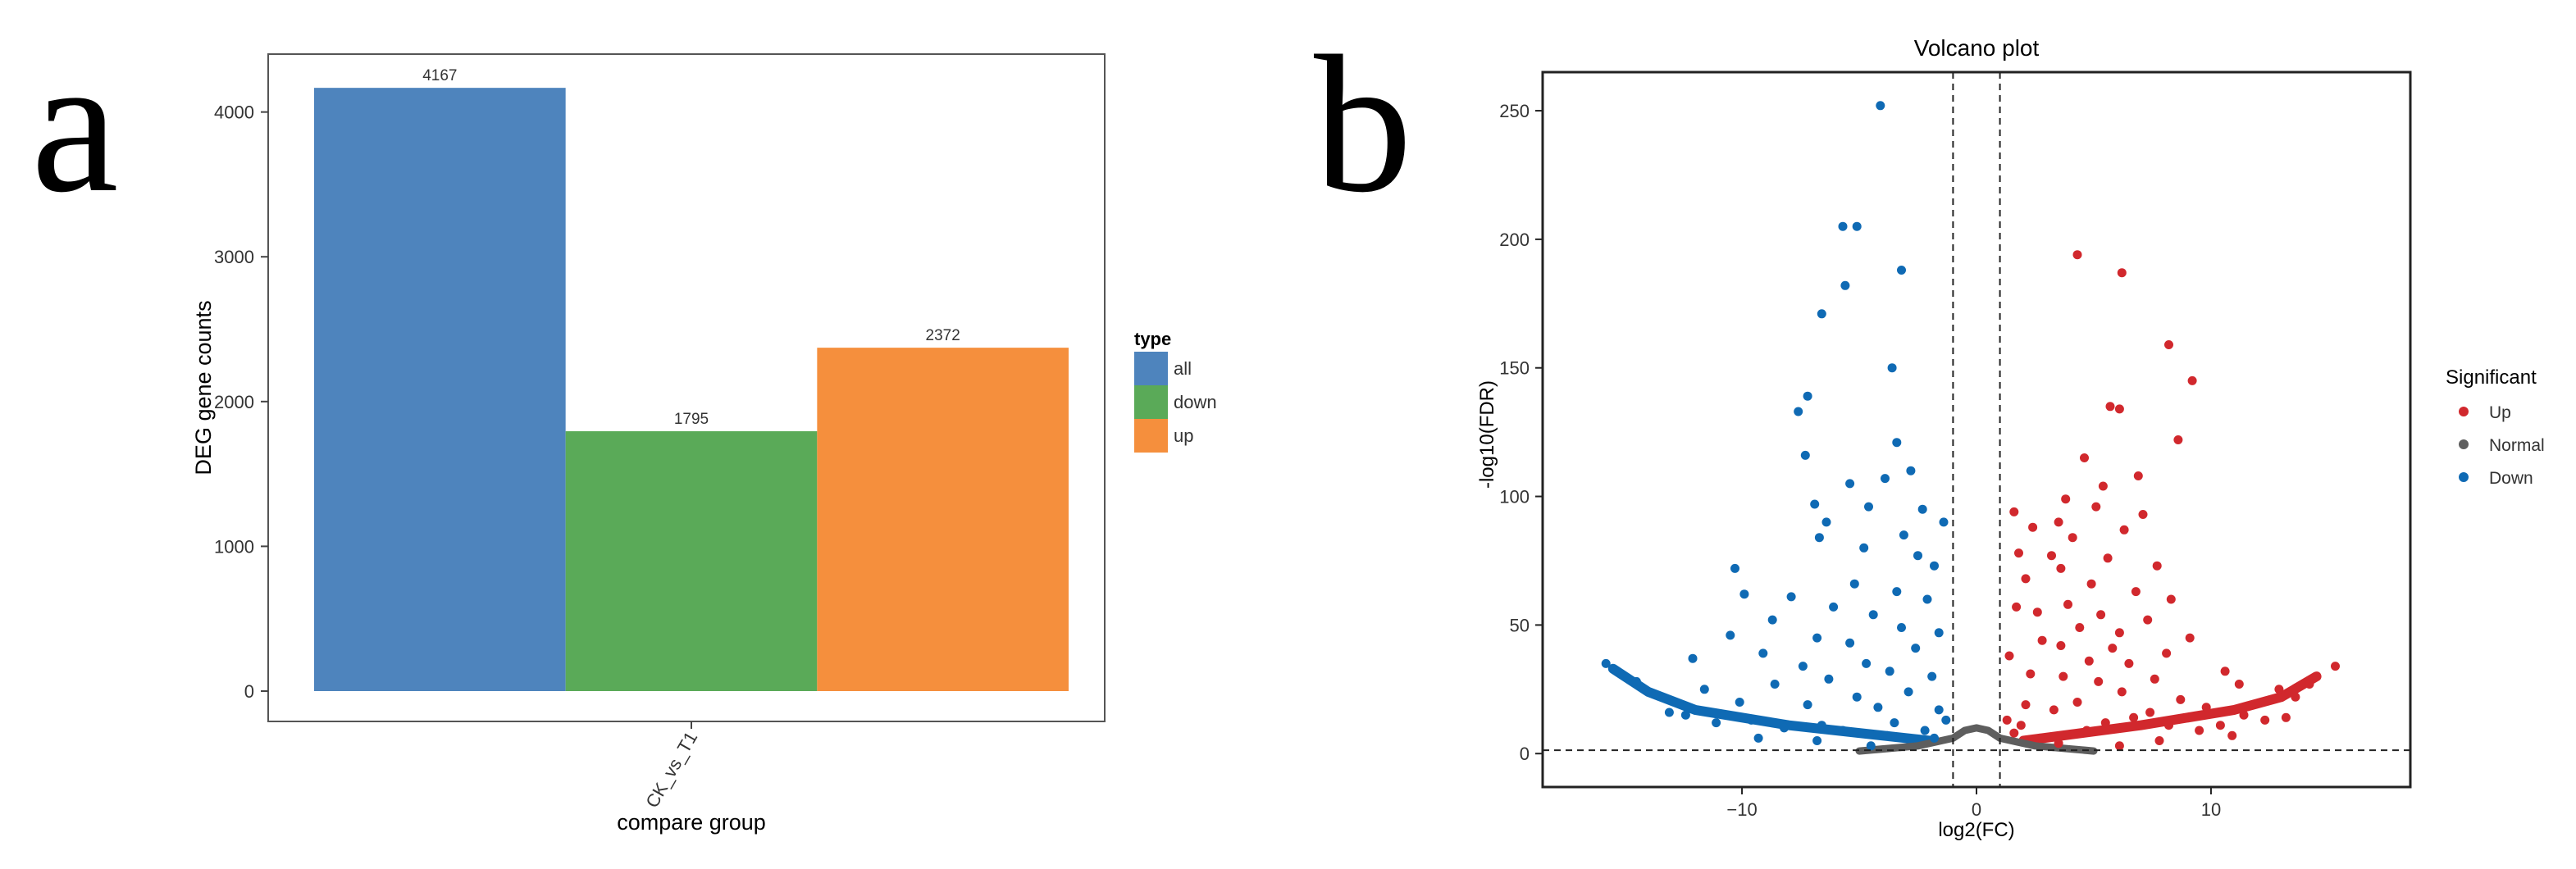  I want to click on bar-legend-label-all: all, so click(1183, 368).